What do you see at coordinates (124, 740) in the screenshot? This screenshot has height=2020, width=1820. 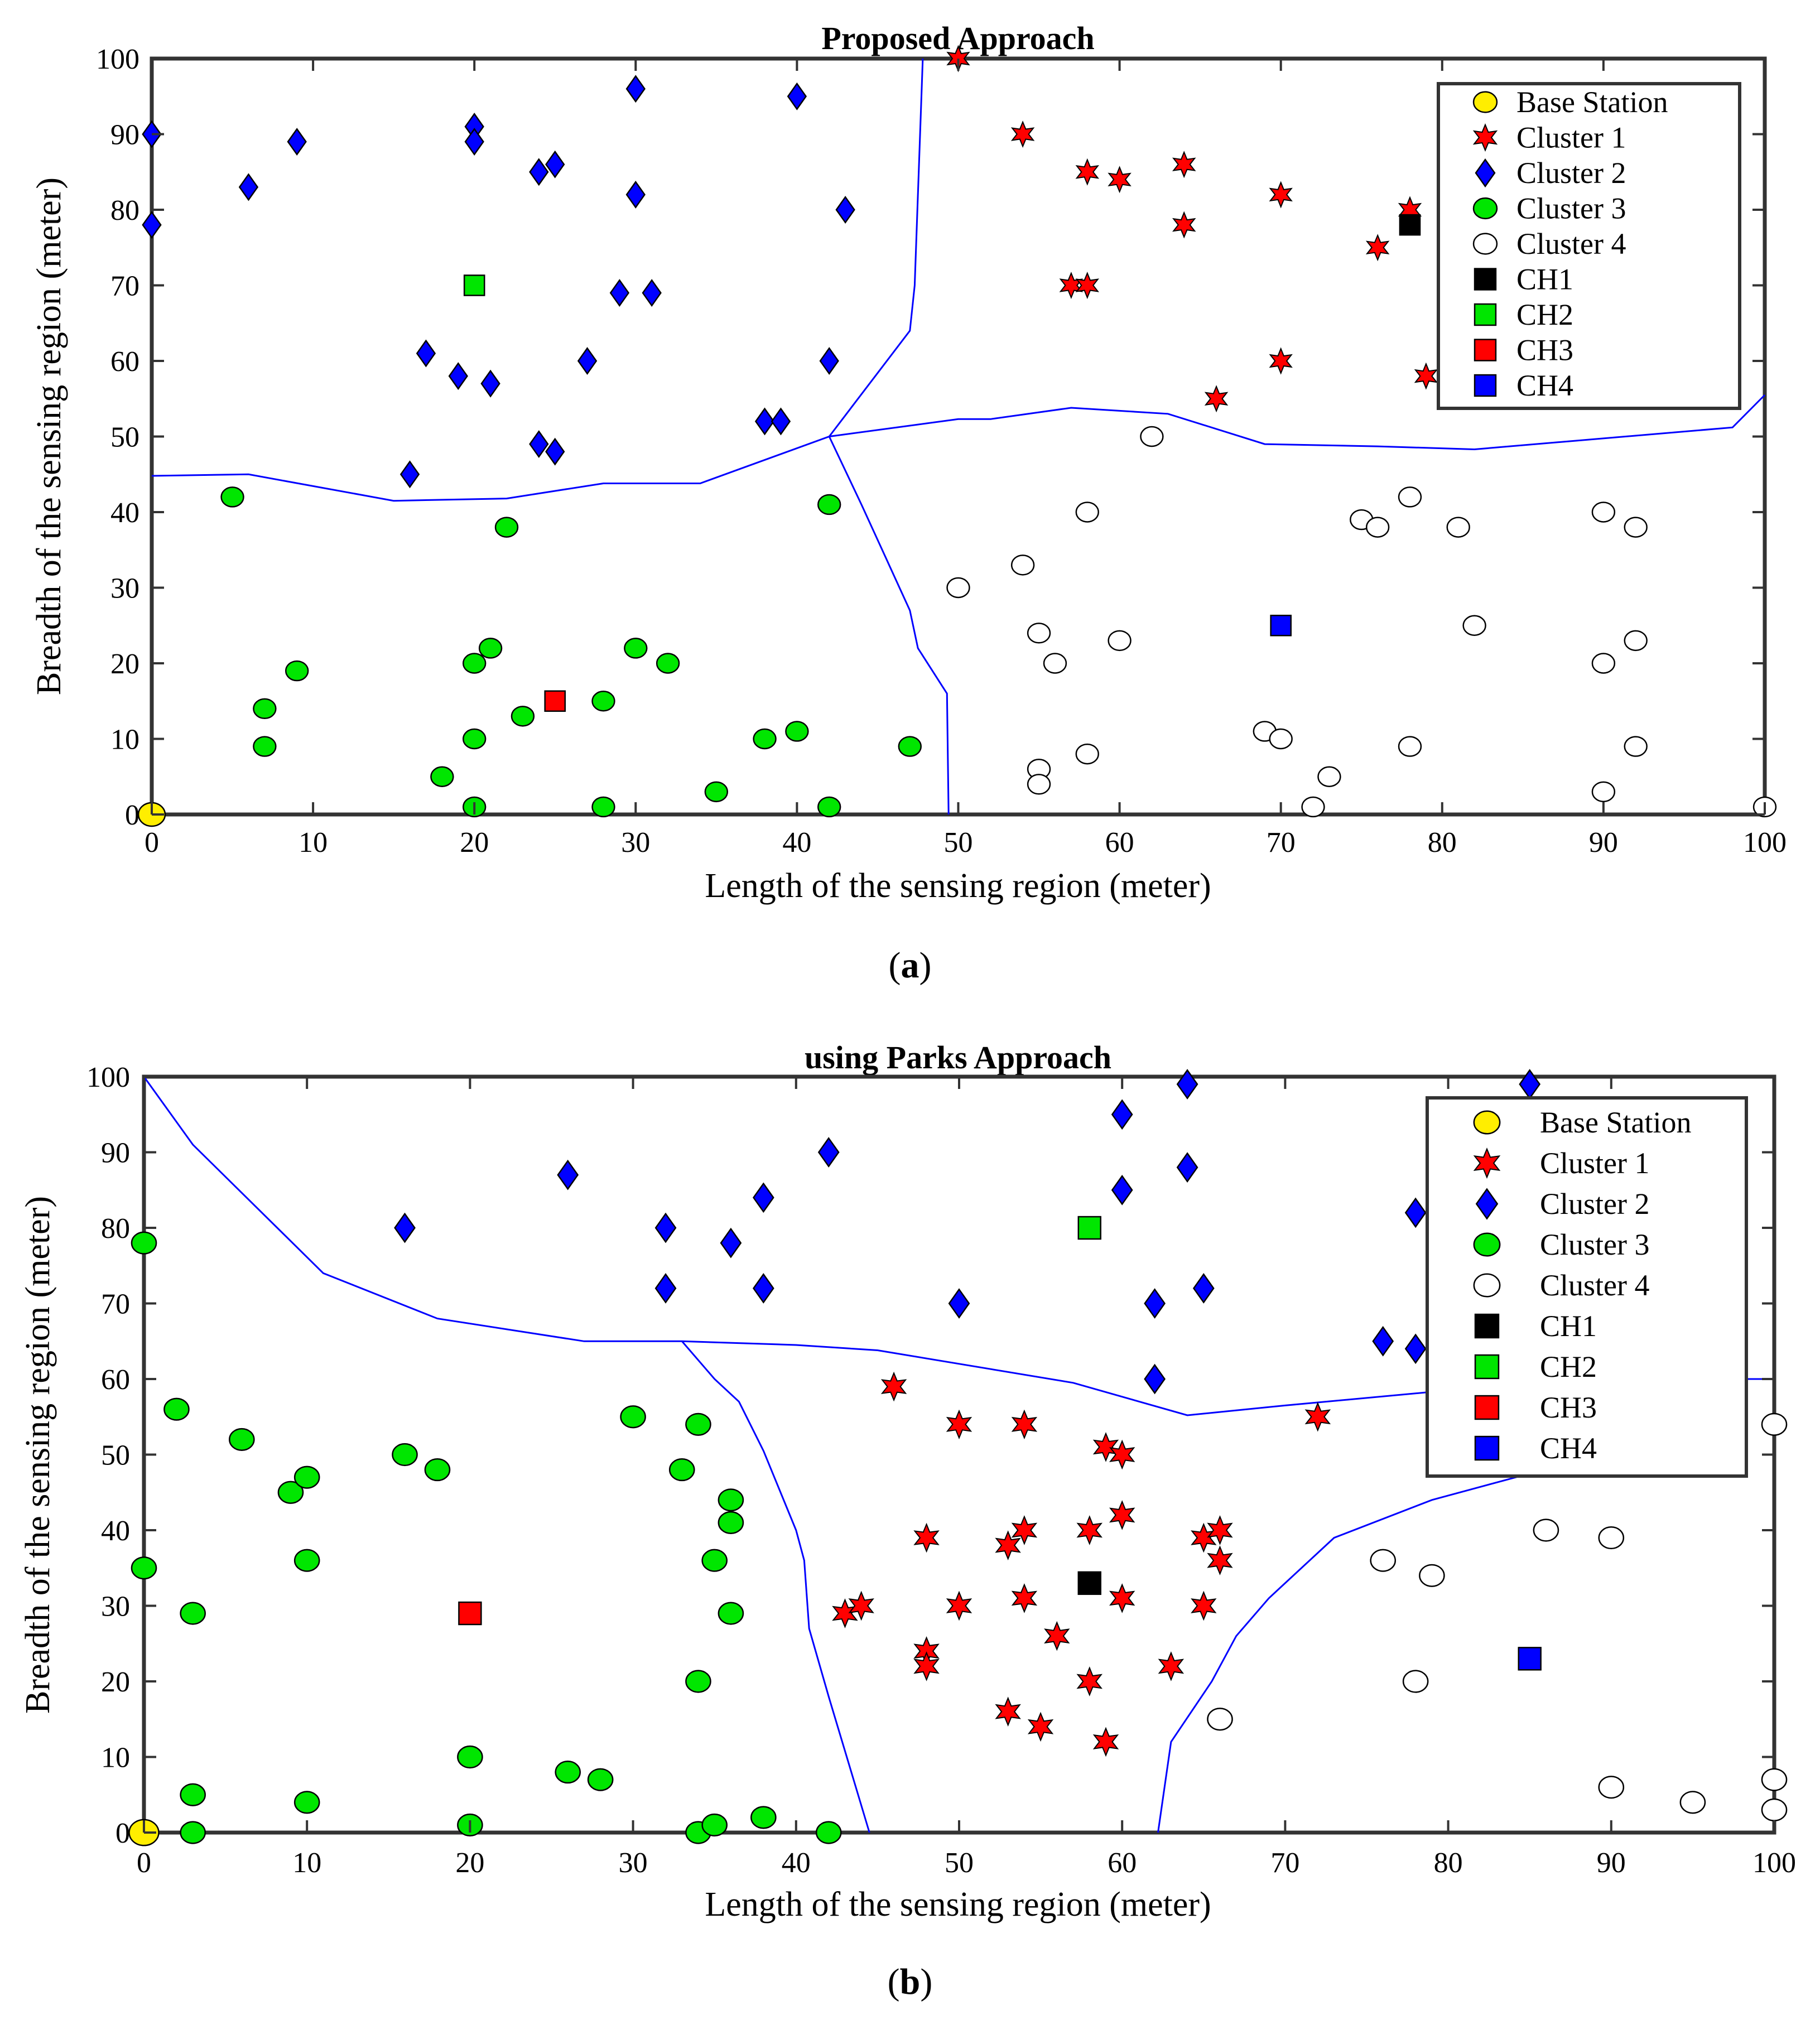 I see `y-tick-label: 10` at bounding box center [124, 740].